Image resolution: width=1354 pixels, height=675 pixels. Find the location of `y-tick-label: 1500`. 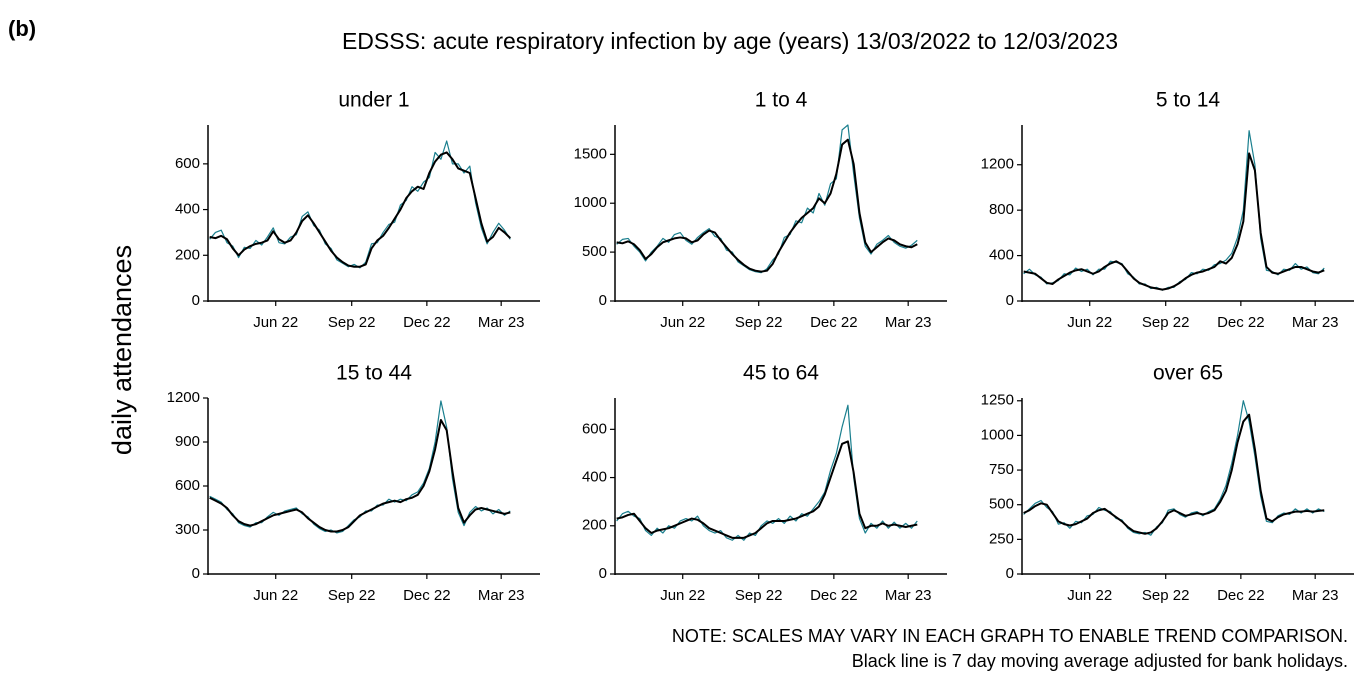

y-tick-label: 1500 is located at coordinates (590, 153).